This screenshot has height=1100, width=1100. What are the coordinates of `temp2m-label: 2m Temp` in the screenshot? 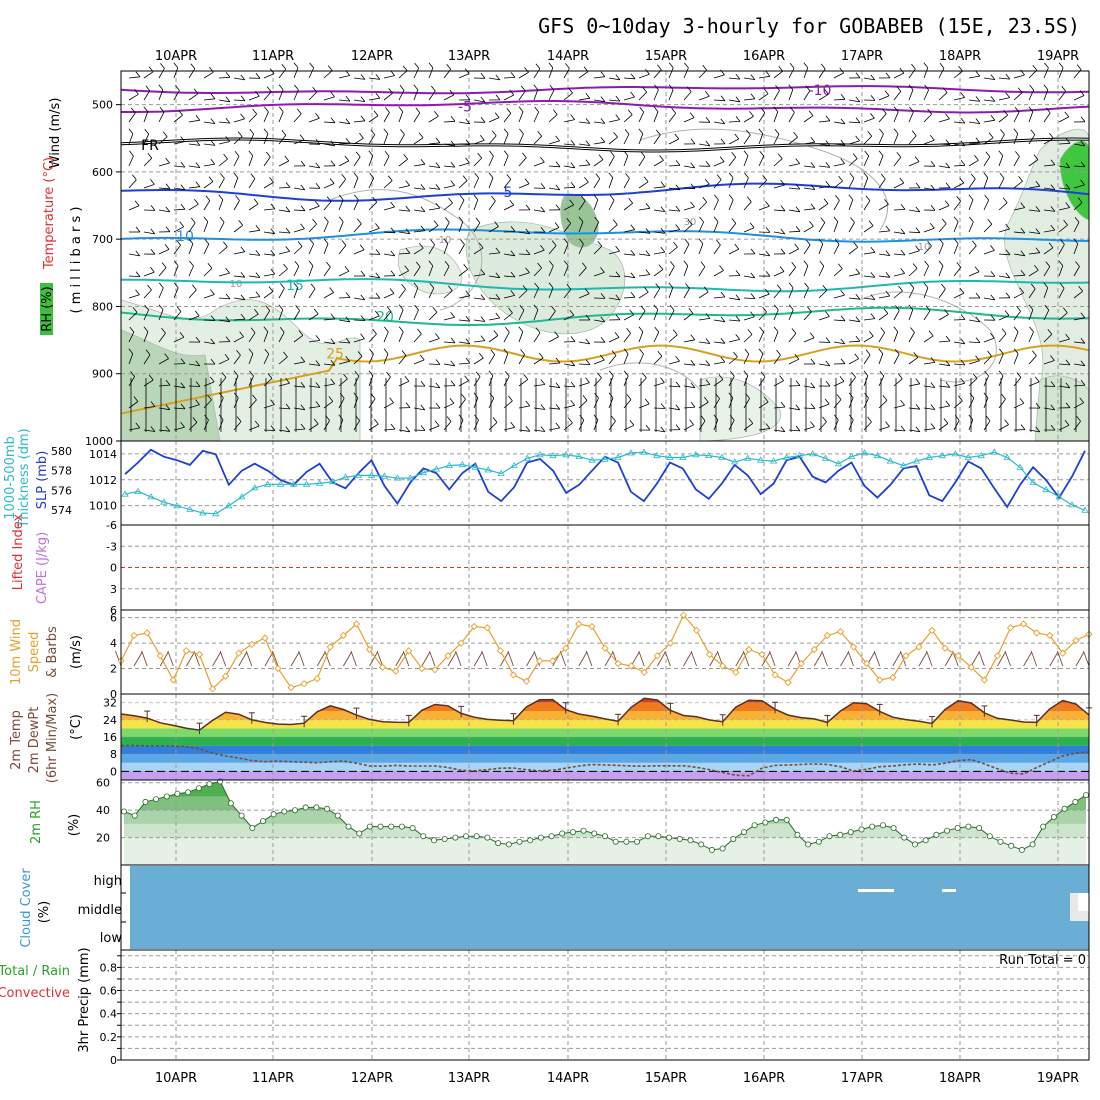 It's located at (16, 740).